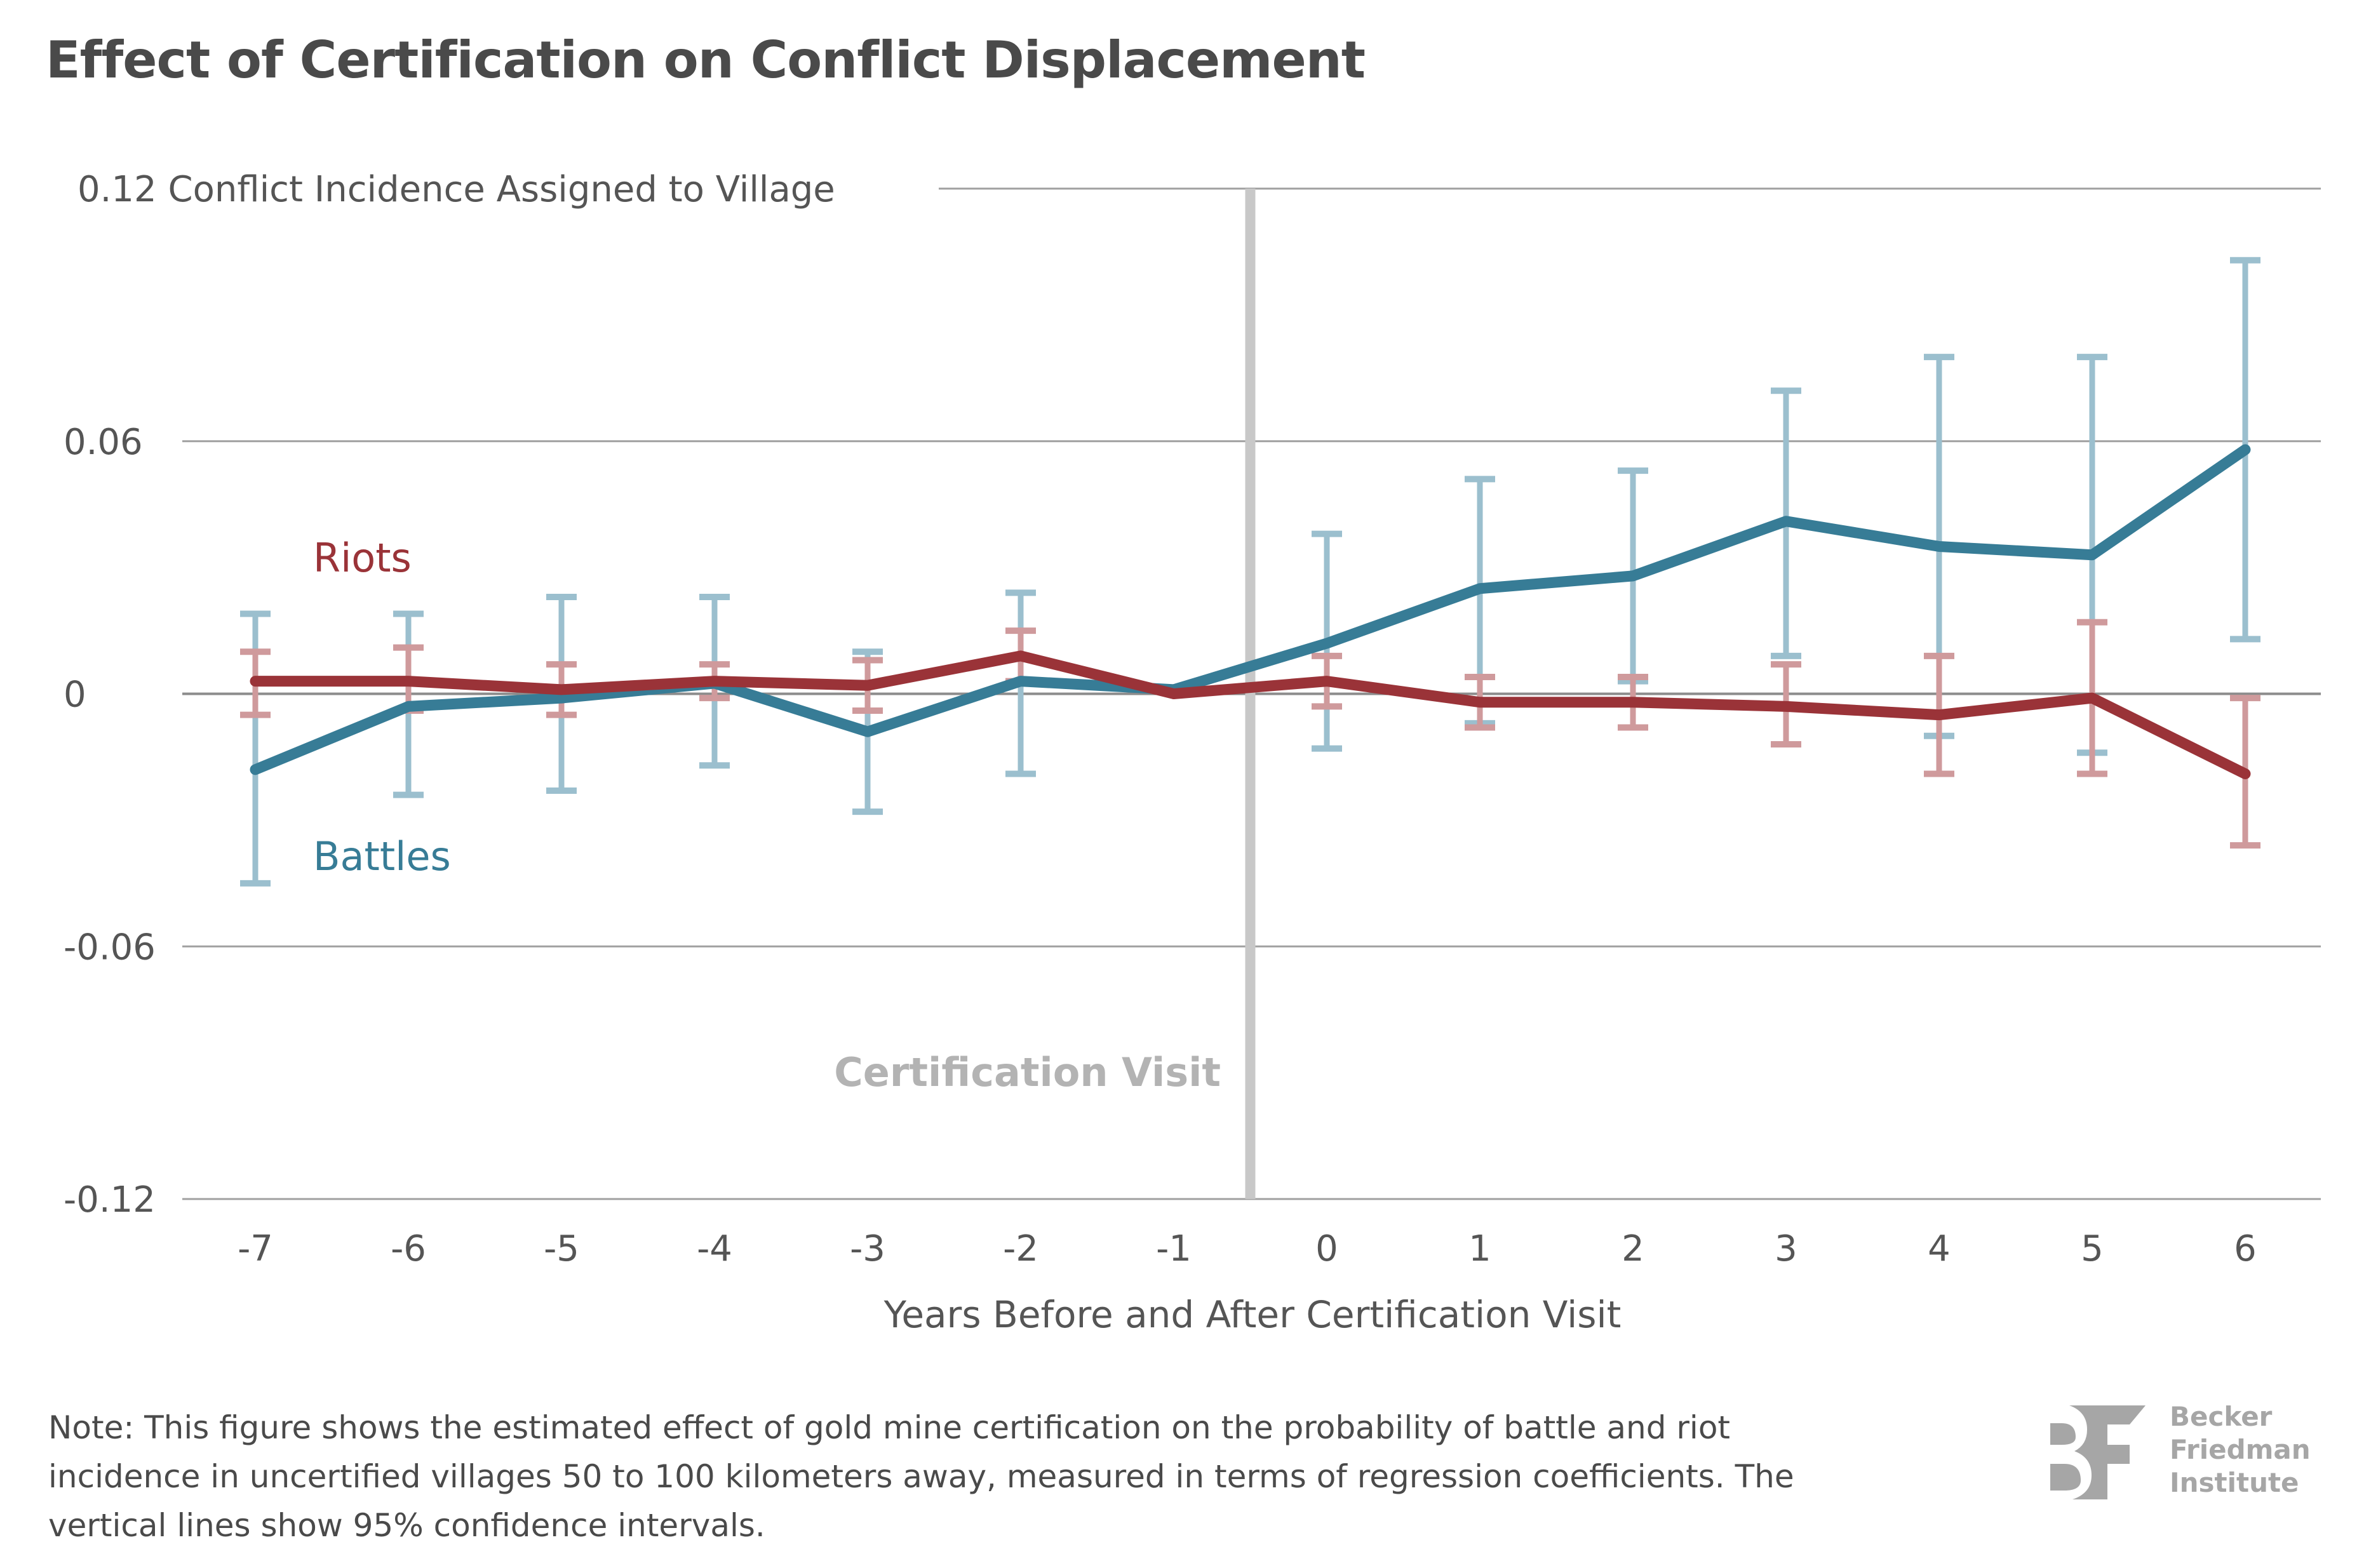 The width and height of the screenshot is (2371, 1568). Describe the element at coordinates (1786, 1249) in the screenshot. I see `x-tick-label: 3` at that location.